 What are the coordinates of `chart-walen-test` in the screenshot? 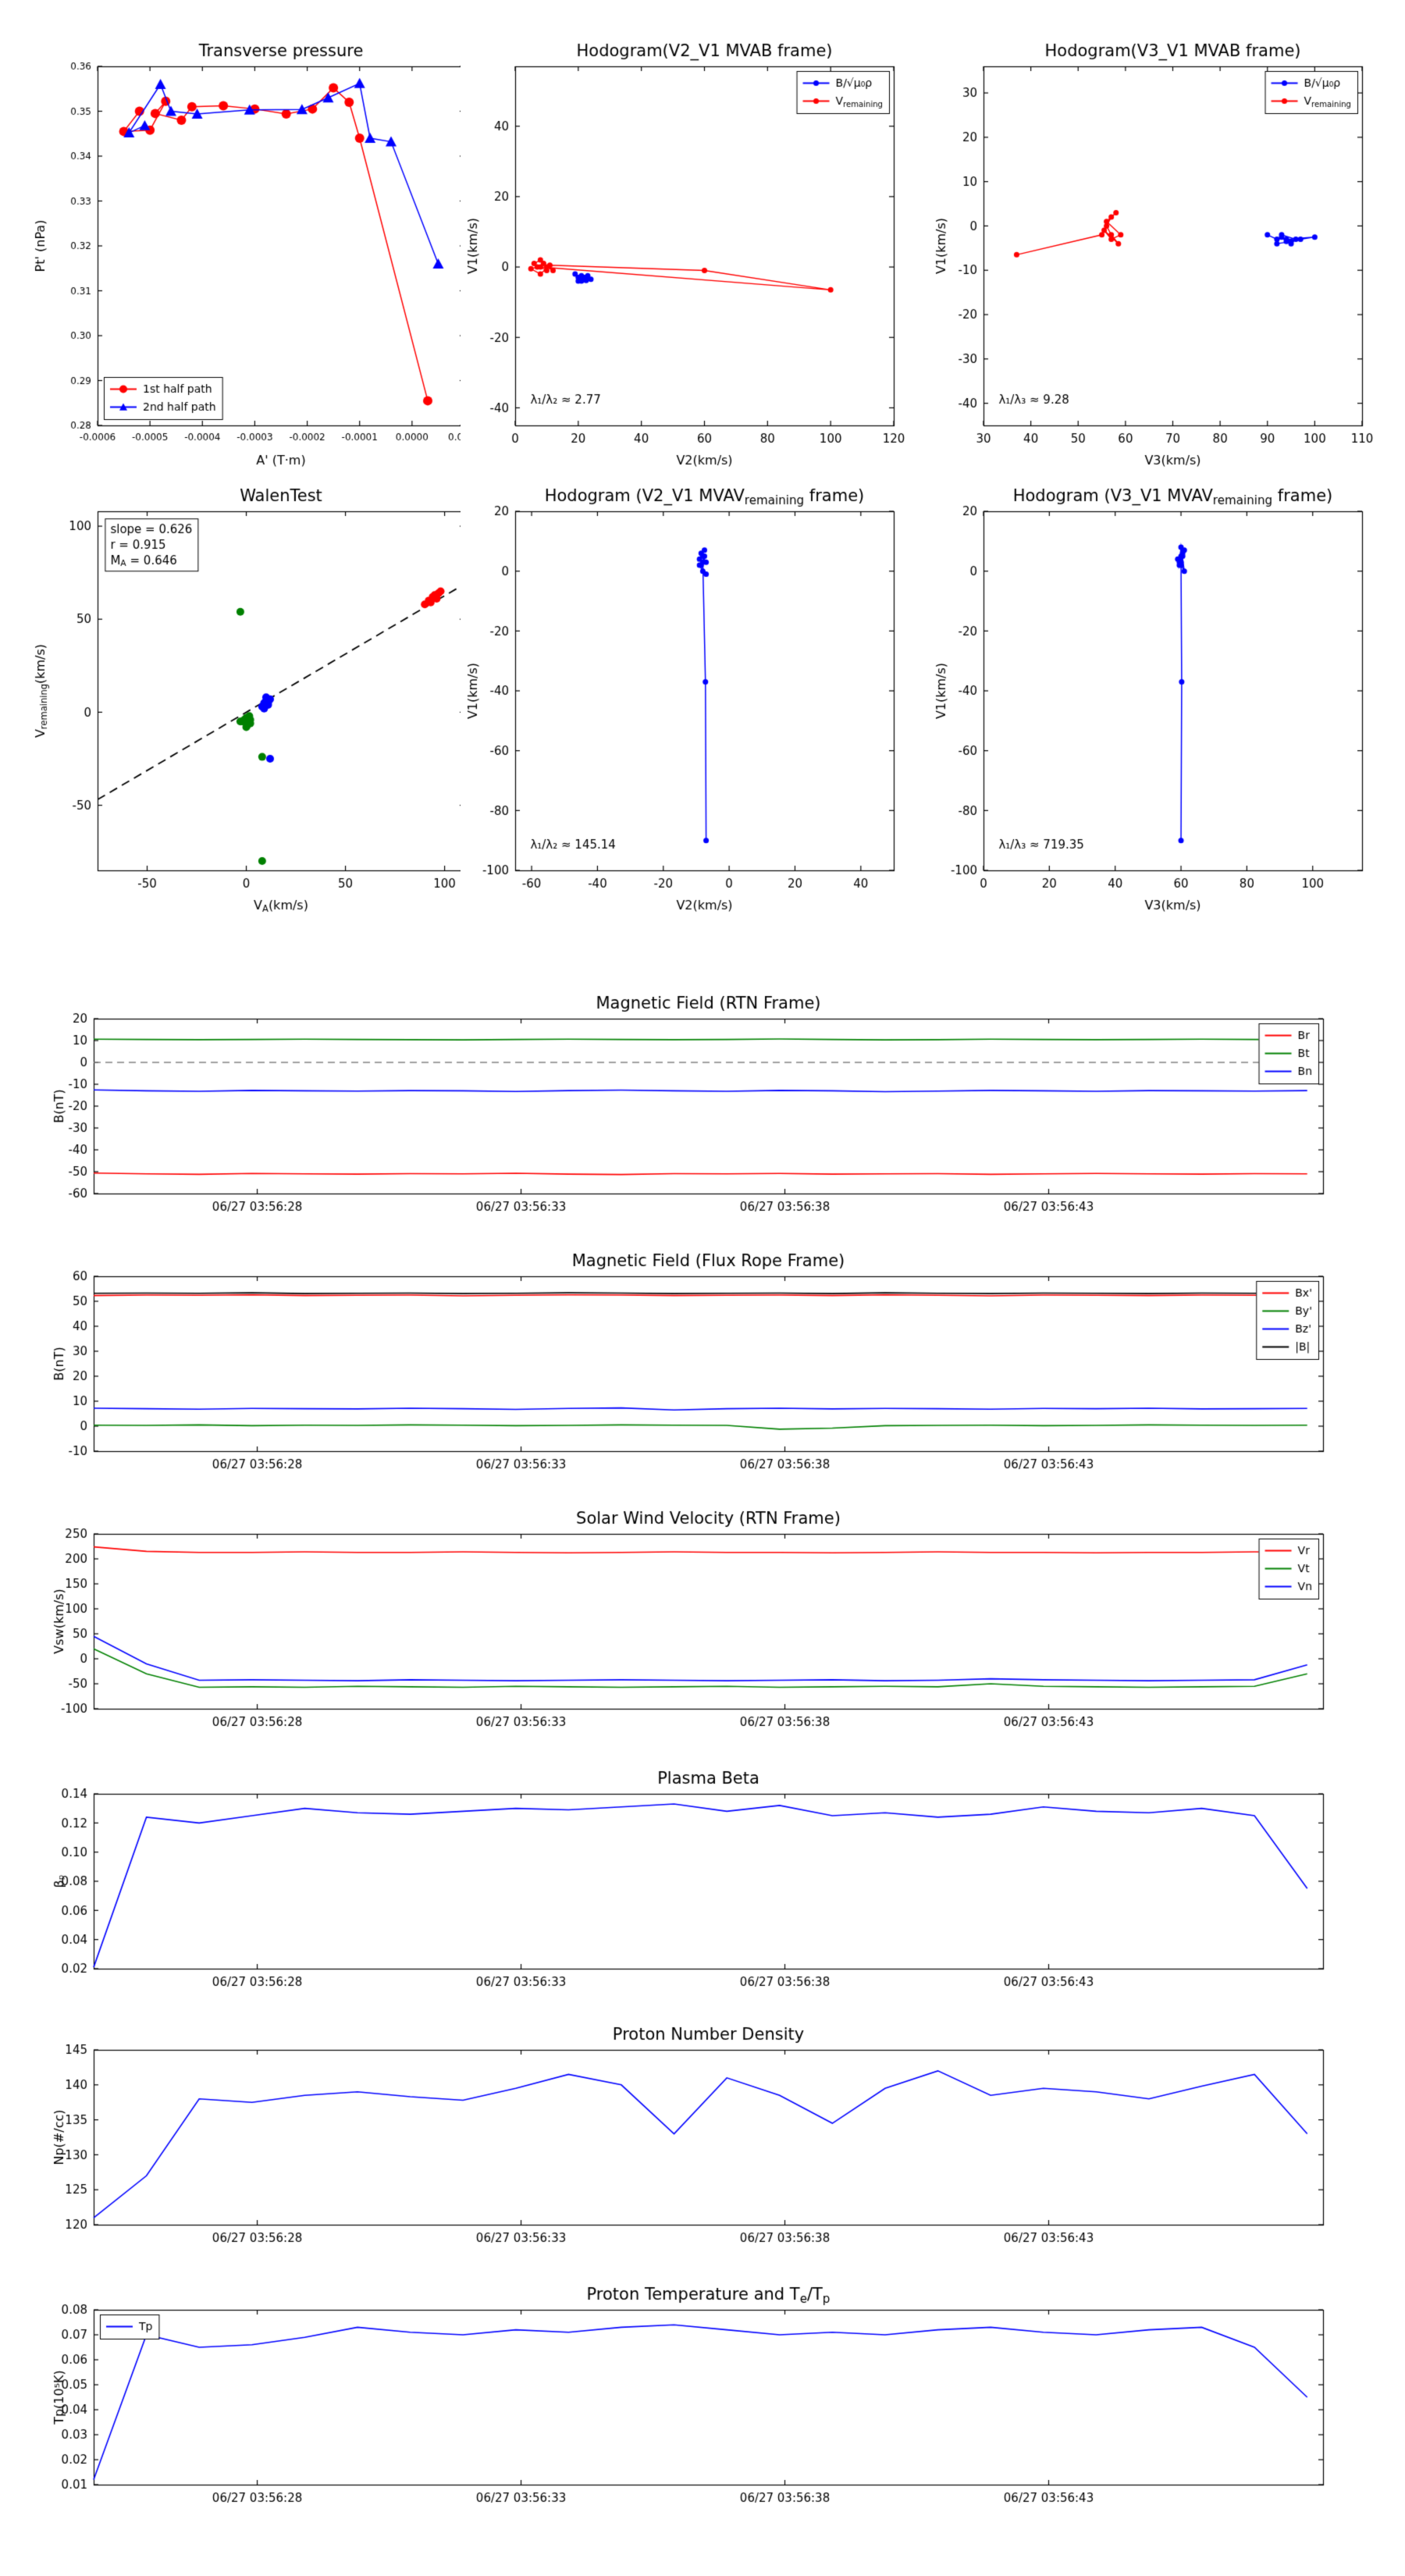 It's located at (257, 694).